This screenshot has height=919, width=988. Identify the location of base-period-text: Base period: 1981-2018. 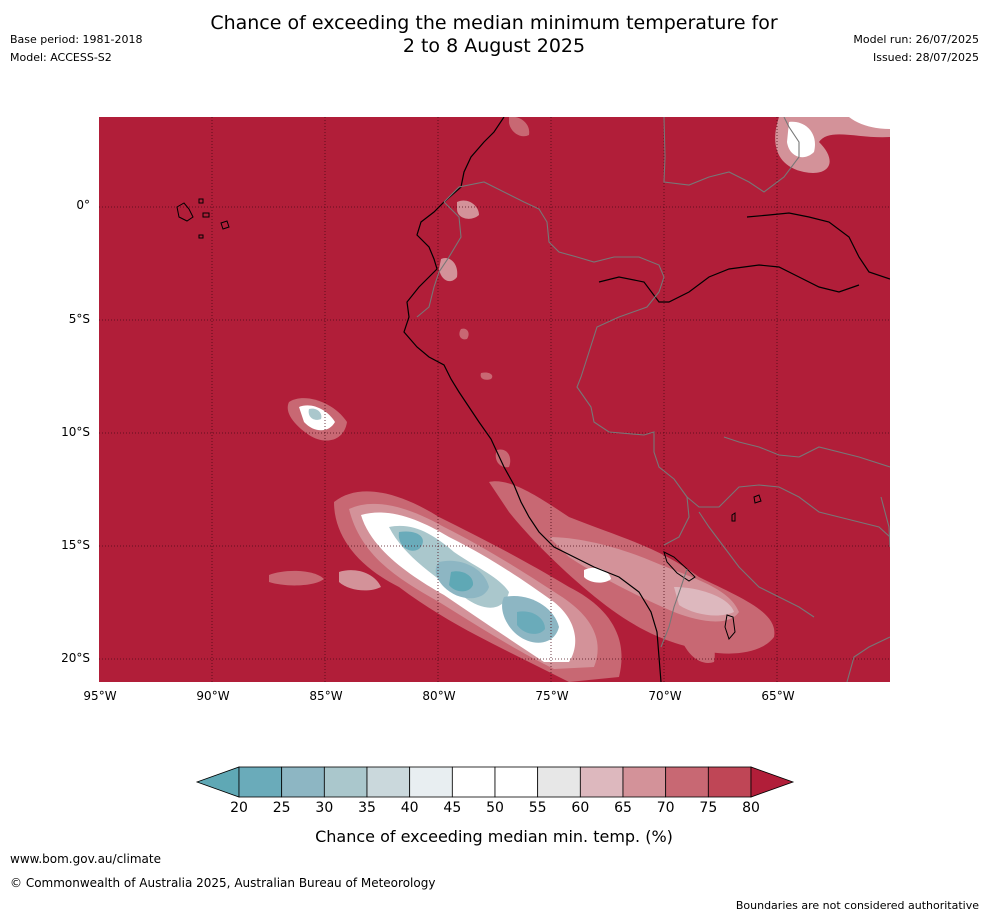
(76, 39).